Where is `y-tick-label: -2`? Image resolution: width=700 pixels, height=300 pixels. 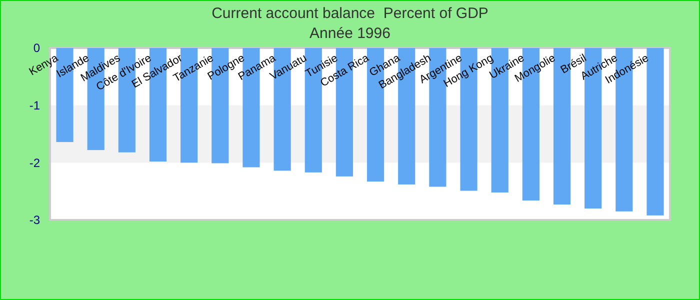 y-tick-label: -2 is located at coordinates (34, 163).